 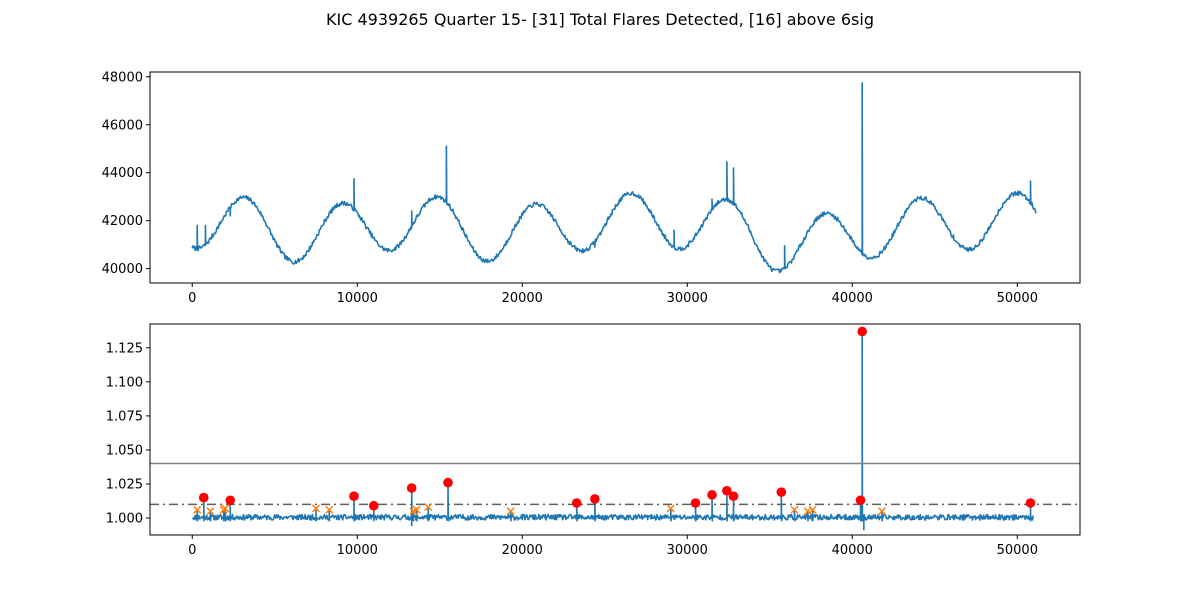 What do you see at coordinates (124, 484) in the screenshot?
I see `y-tick-label: 1.025` at bounding box center [124, 484].